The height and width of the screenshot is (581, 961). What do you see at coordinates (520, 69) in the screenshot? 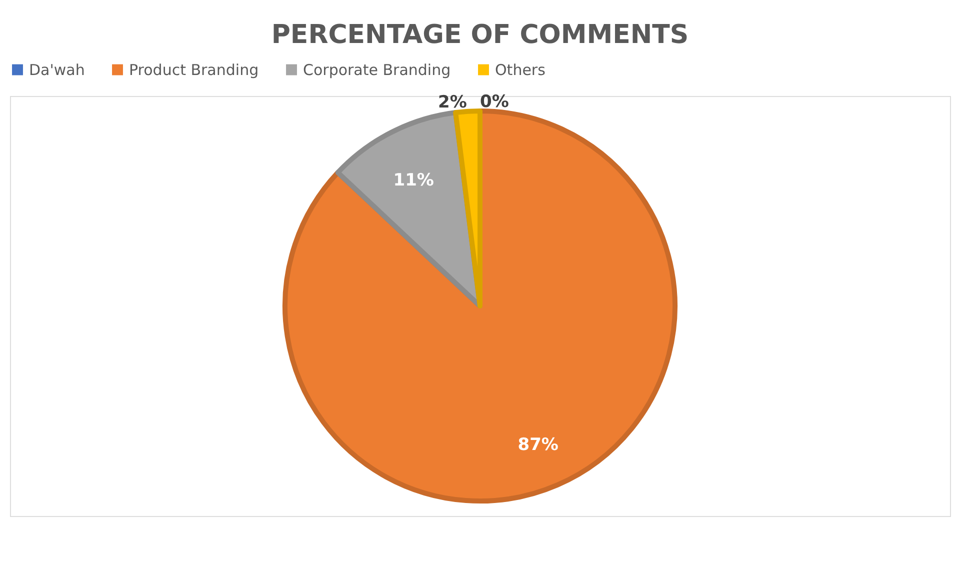
I see `legend-label: Others` at bounding box center [520, 69].